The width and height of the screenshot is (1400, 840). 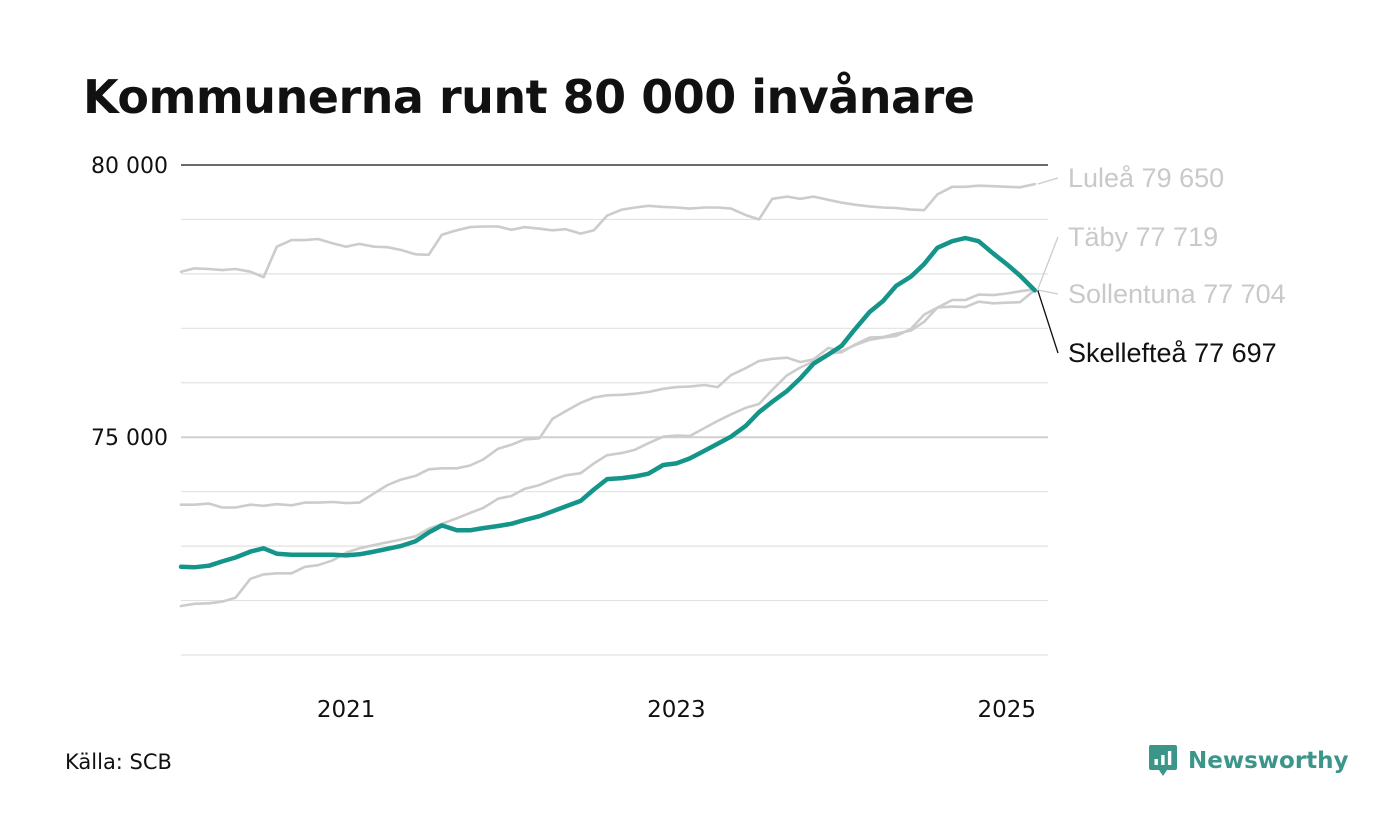 What do you see at coordinates (1006, 710) in the screenshot?
I see `x-tick-label: 2025` at bounding box center [1006, 710].